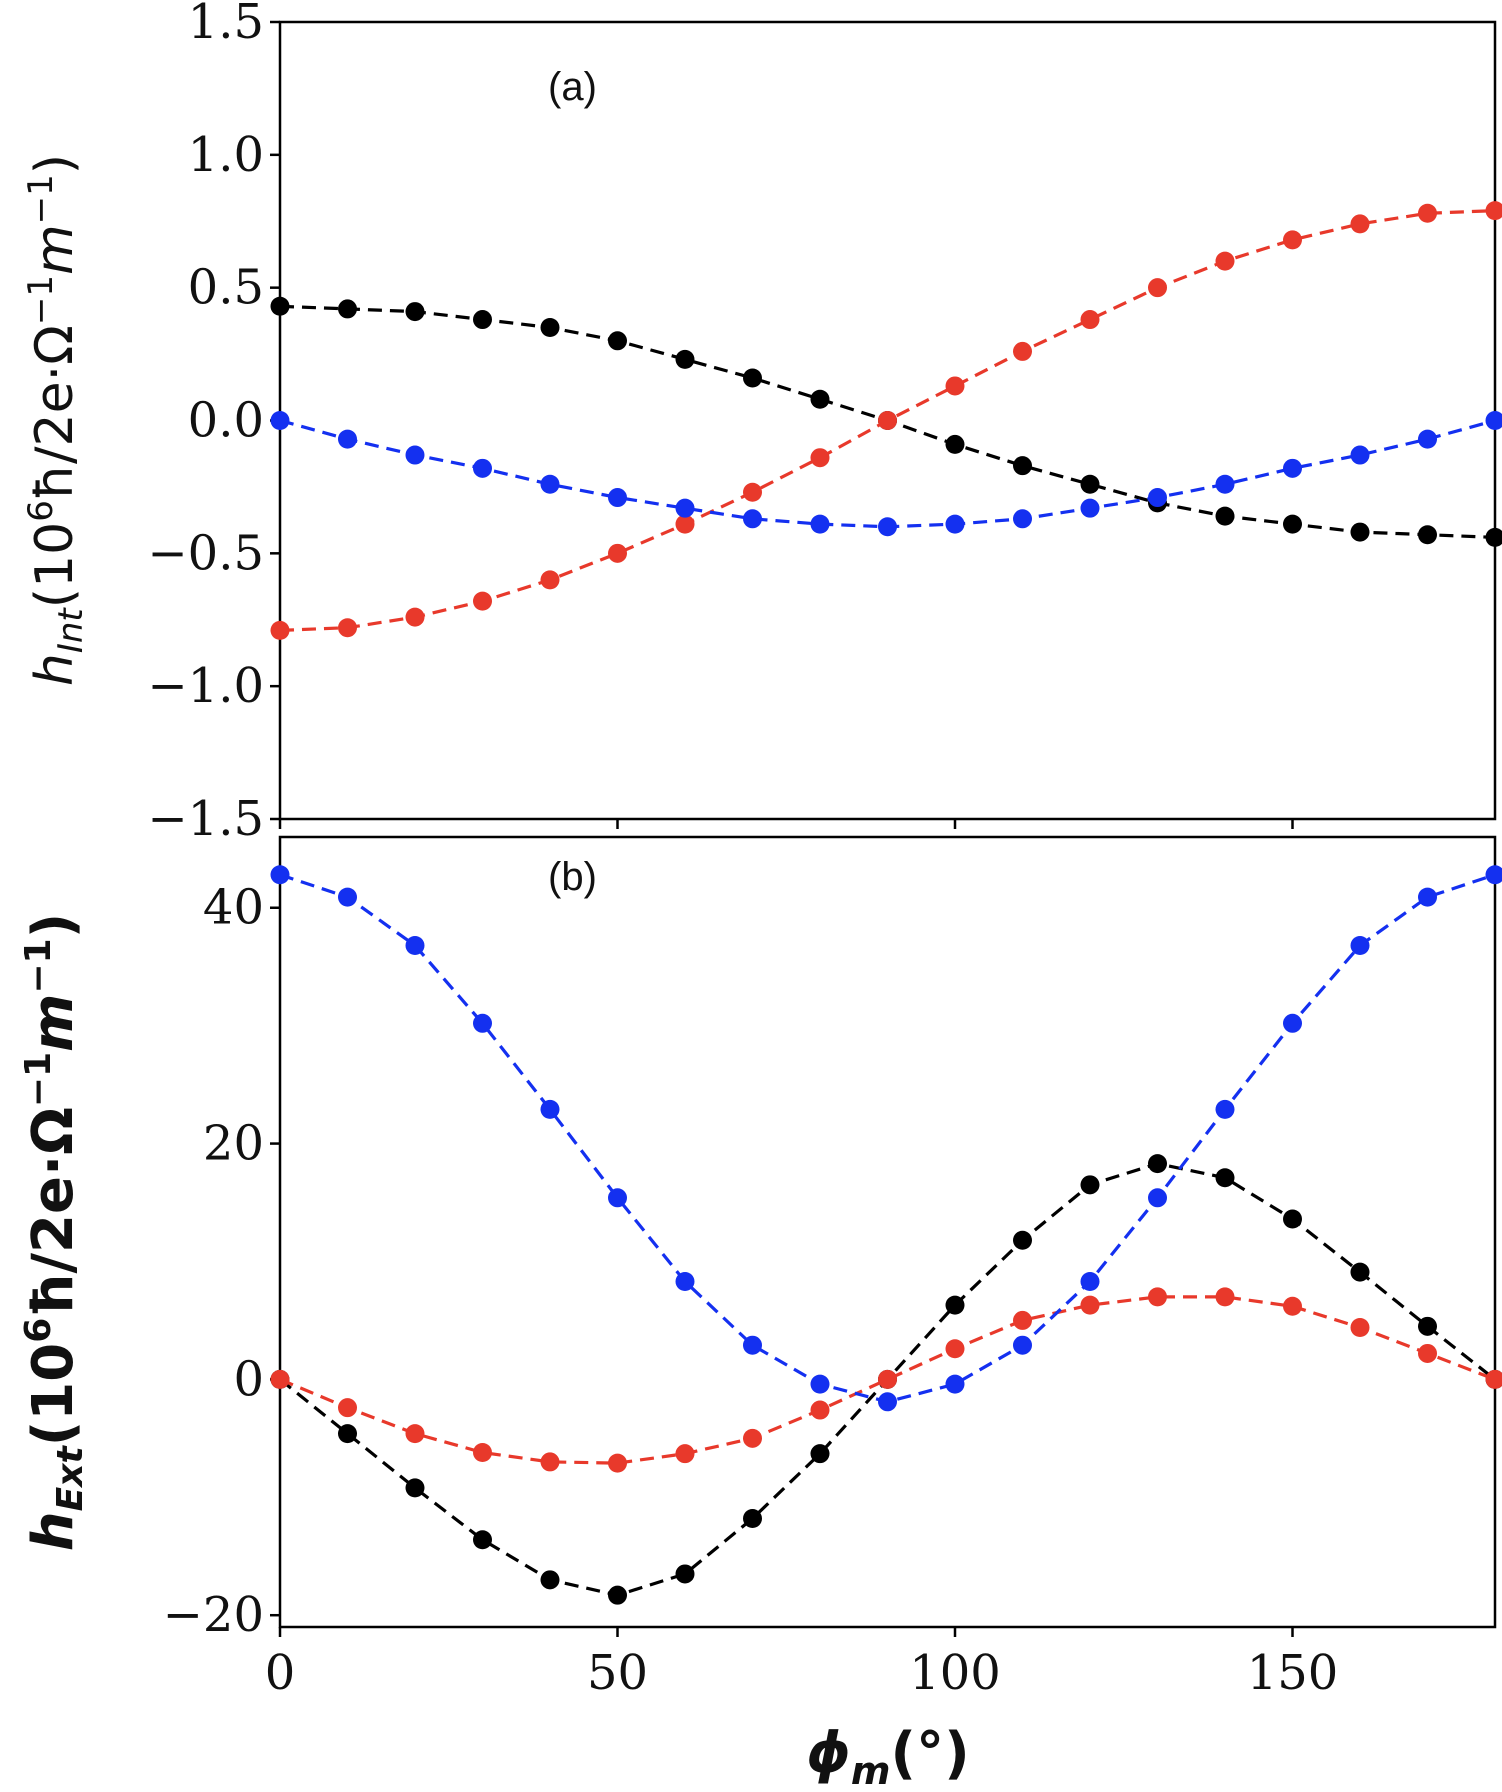  What do you see at coordinates (213, 1615) in the screenshot?
I see `y-tick-label: −20` at bounding box center [213, 1615].